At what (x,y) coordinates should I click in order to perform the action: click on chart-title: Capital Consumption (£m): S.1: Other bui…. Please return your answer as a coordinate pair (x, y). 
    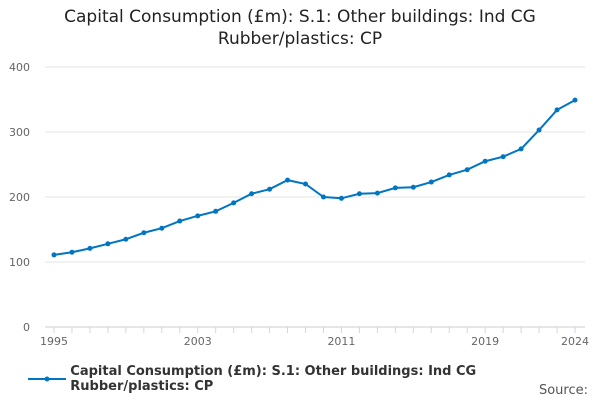
    Looking at the image, I should click on (300, 28).